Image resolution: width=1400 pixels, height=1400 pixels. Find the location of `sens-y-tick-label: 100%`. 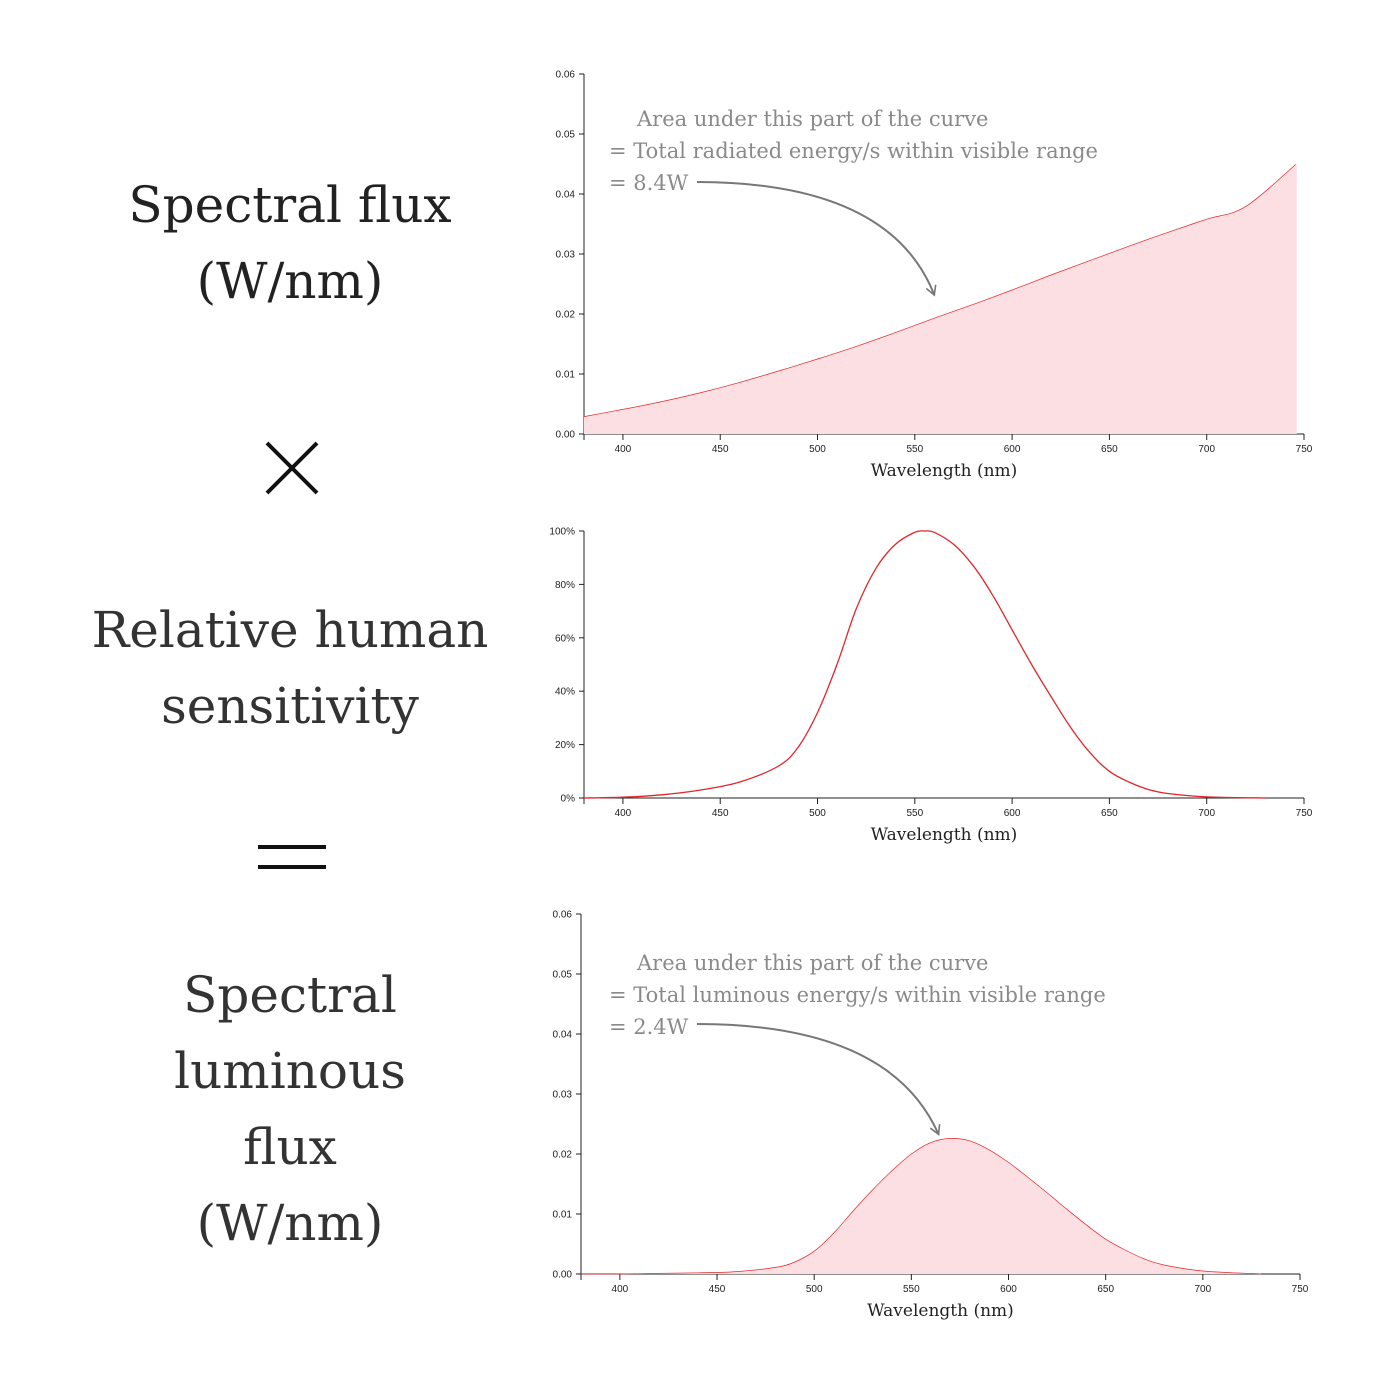

sens-y-tick-label: 100% is located at coordinates (562, 532).